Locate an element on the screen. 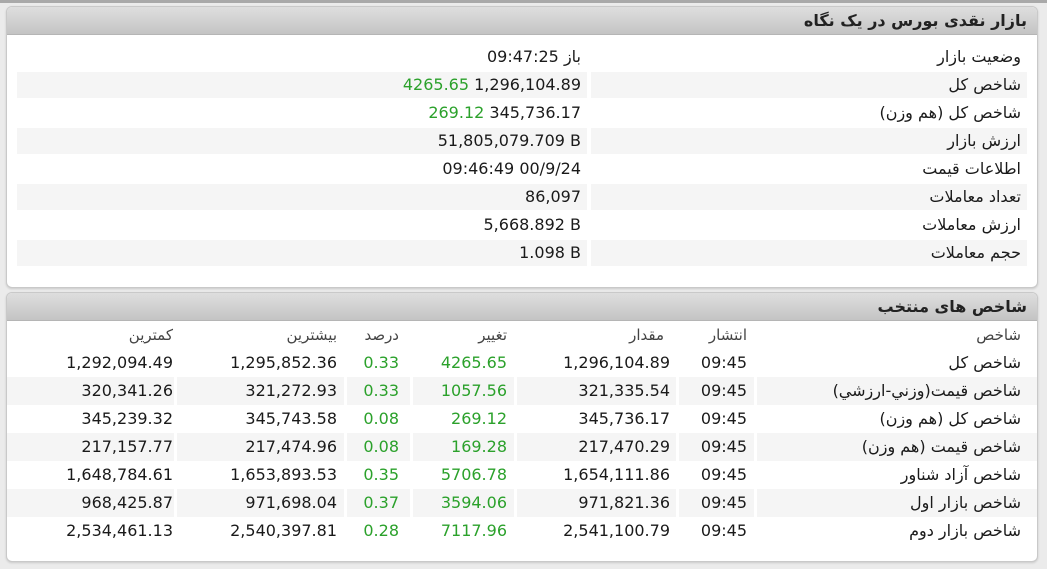  summary-label: شاخص کل (هم وزن) is located at coordinates (950, 112).